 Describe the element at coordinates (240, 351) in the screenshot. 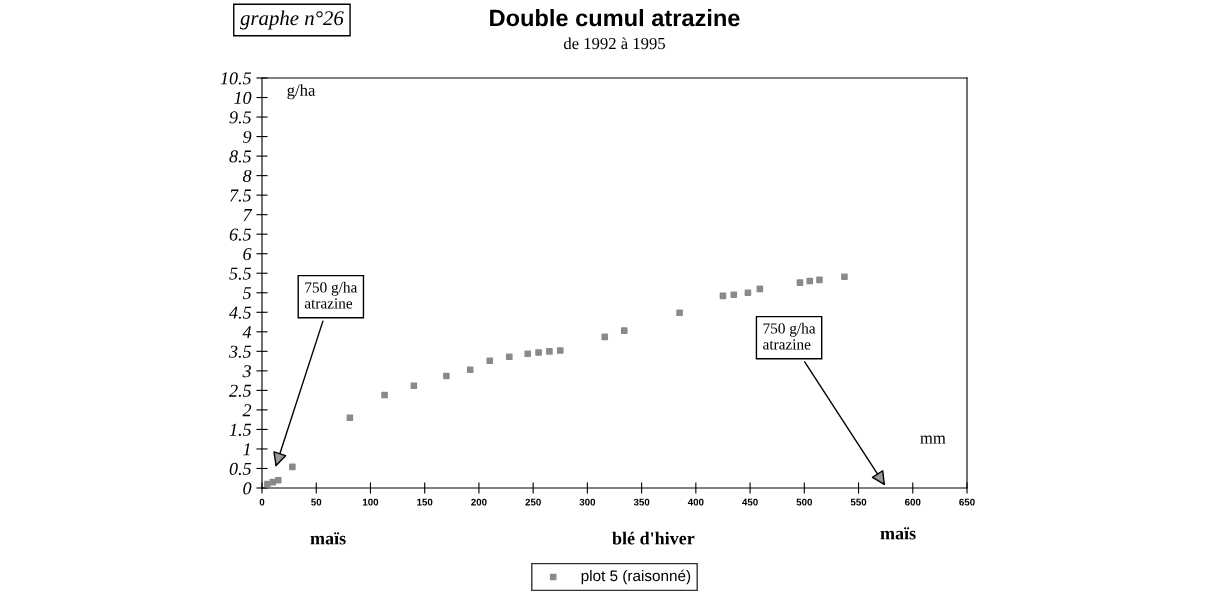

I see `y-tick-label: 3.5` at that location.